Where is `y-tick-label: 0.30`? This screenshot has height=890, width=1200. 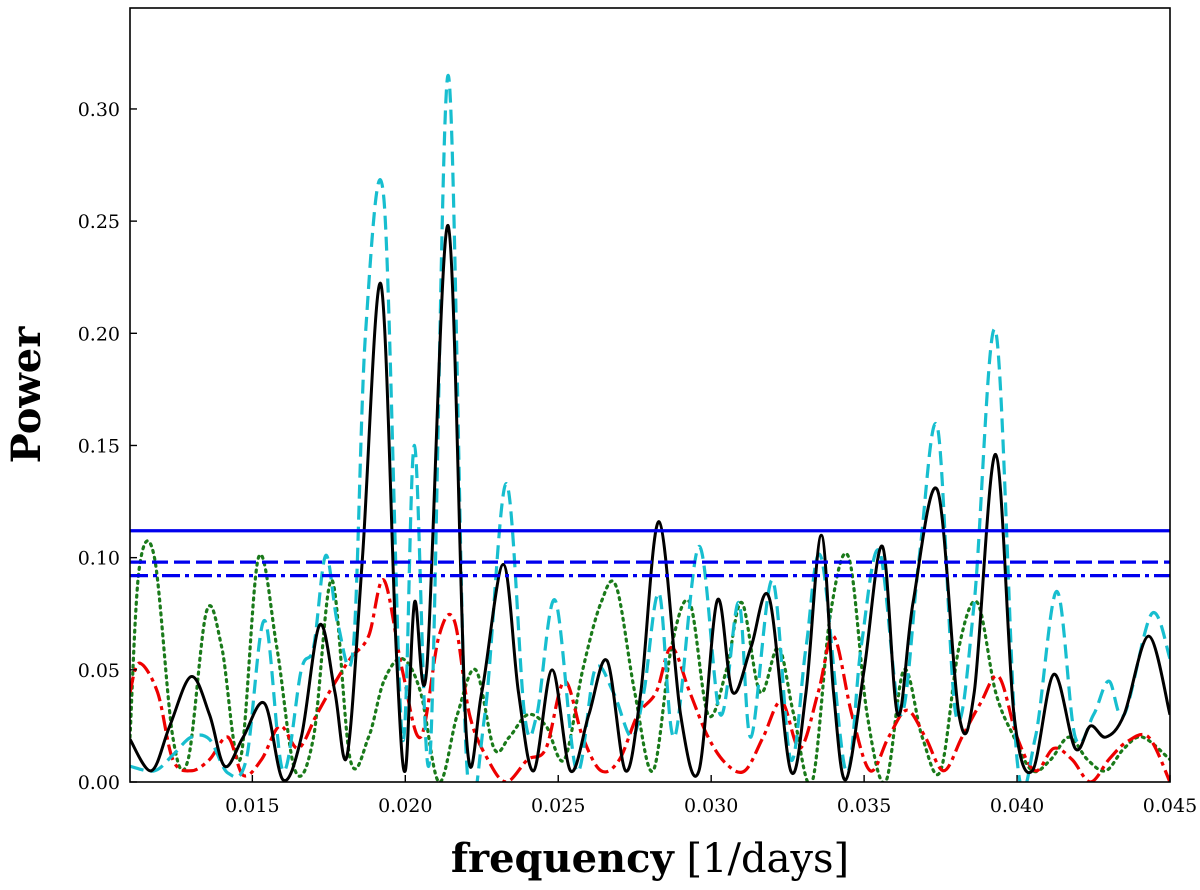 y-tick-label: 0.30 is located at coordinates (99, 110).